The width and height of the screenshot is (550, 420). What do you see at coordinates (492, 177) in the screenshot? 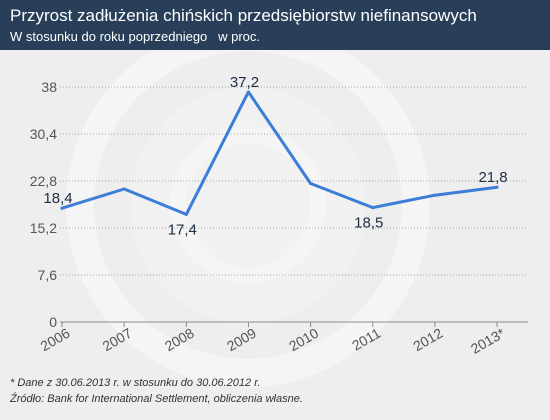
I see `data-label: 21,8` at bounding box center [492, 177].